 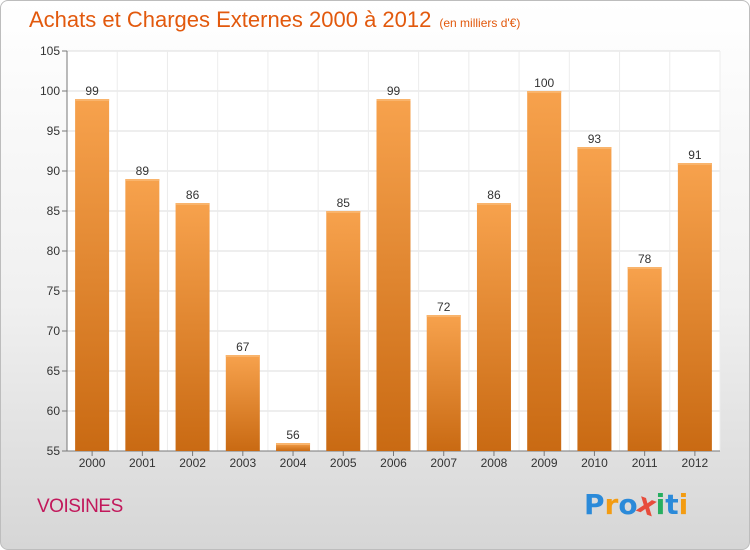 What do you see at coordinates (50, 91) in the screenshot?
I see `y-tick-label: 100` at bounding box center [50, 91].